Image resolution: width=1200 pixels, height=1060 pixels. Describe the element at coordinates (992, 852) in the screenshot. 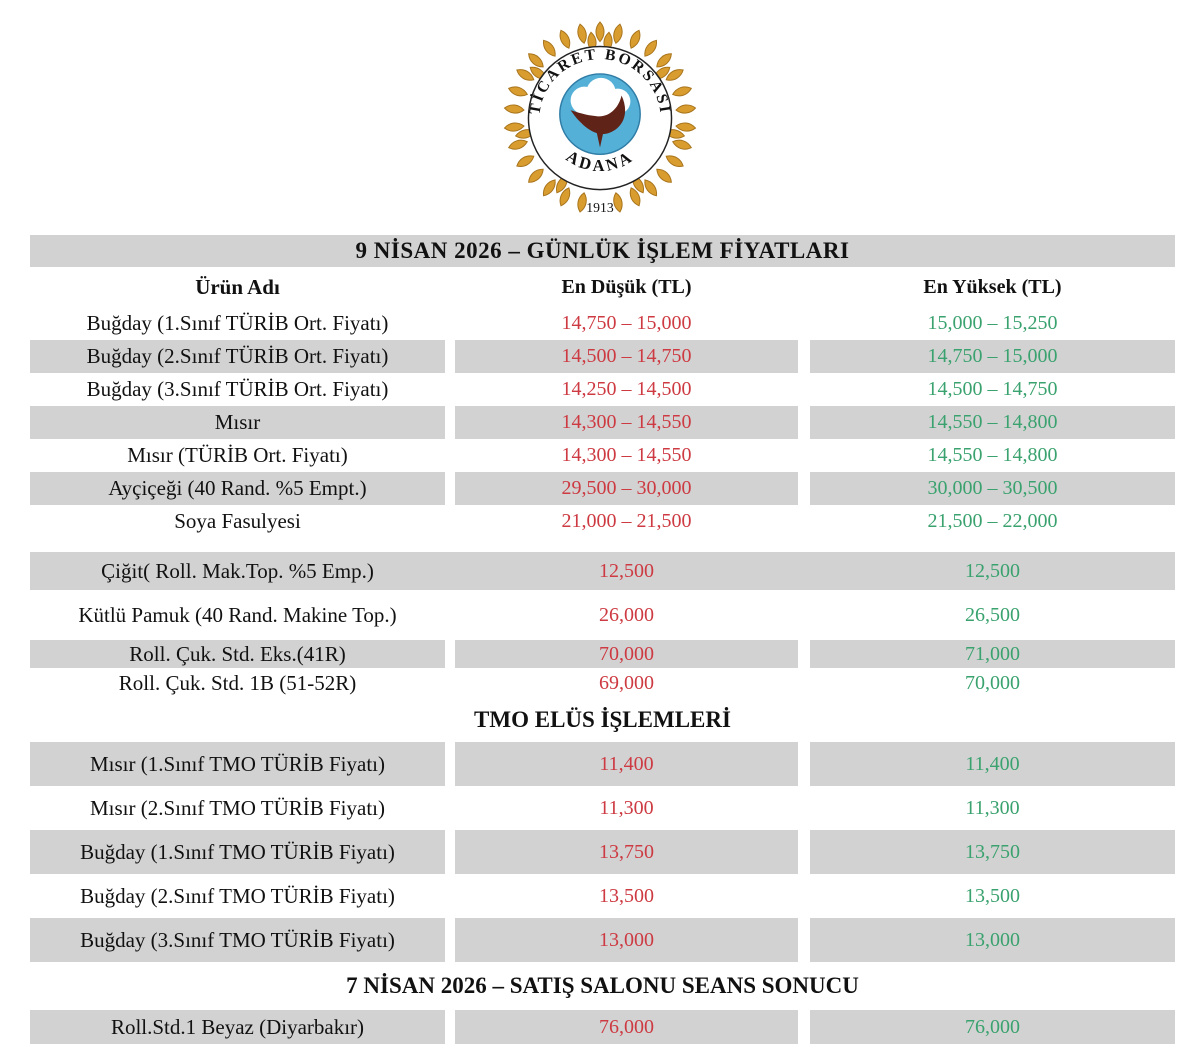

I see `high-price-cell: 13,750` at that location.